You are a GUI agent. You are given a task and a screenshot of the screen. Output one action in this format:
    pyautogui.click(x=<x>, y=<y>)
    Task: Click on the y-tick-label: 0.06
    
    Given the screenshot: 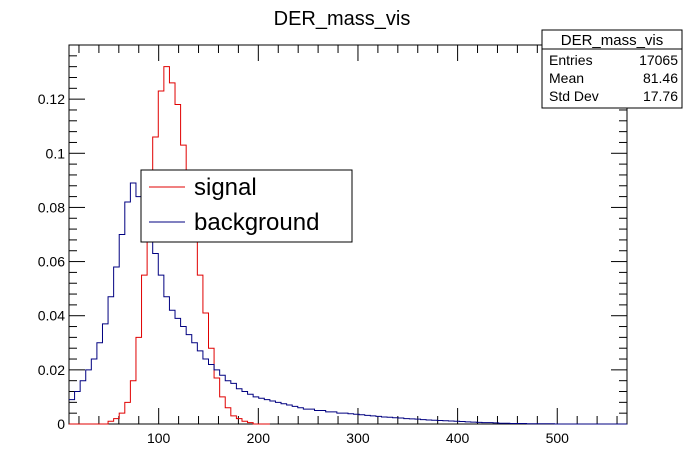 What is the action you would take?
    pyautogui.click(x=51, y=262)
    